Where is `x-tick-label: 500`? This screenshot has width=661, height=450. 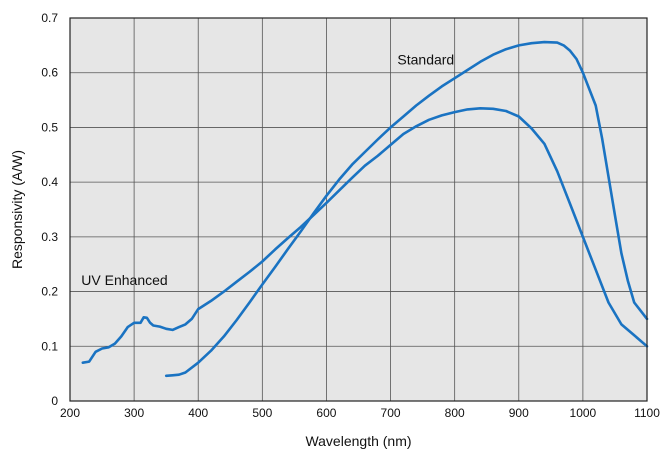 x-tick-label: 500 is located at coordinates (262, 413).